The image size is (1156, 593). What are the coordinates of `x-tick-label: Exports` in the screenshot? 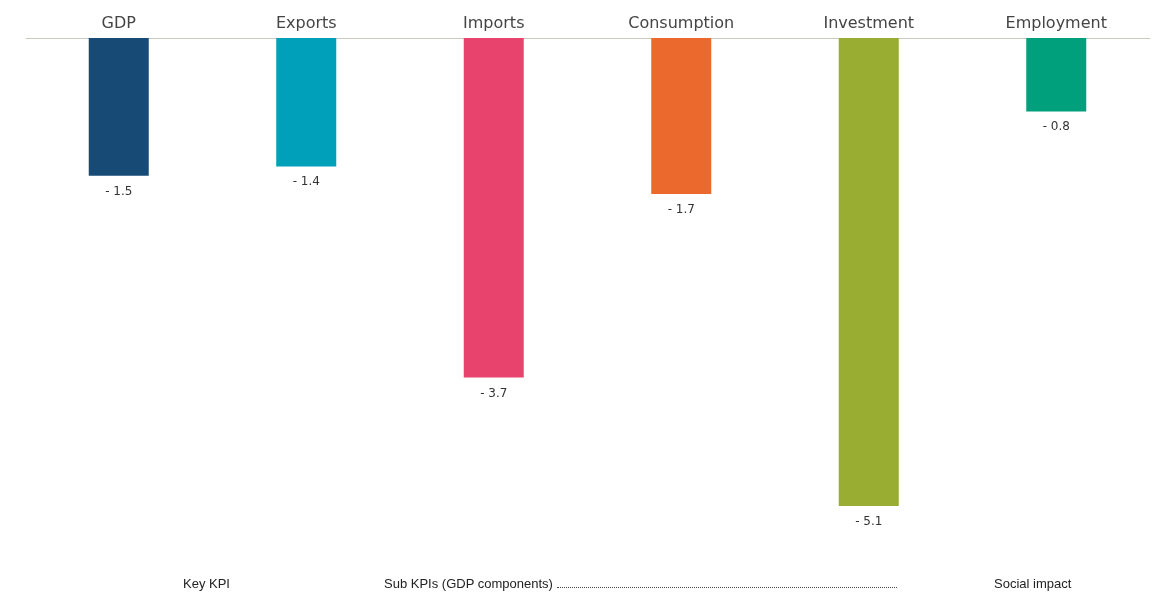 It's located at (306, 22).